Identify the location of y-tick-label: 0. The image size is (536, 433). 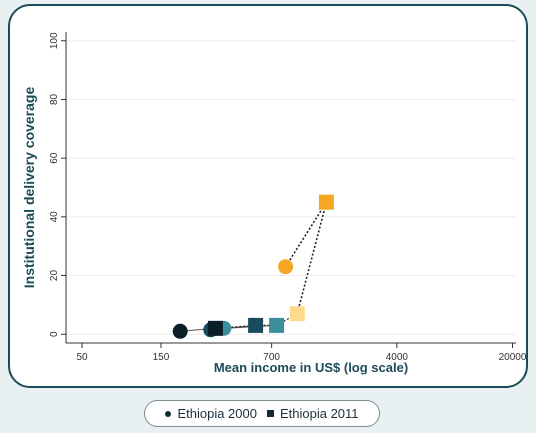
(54, 334).